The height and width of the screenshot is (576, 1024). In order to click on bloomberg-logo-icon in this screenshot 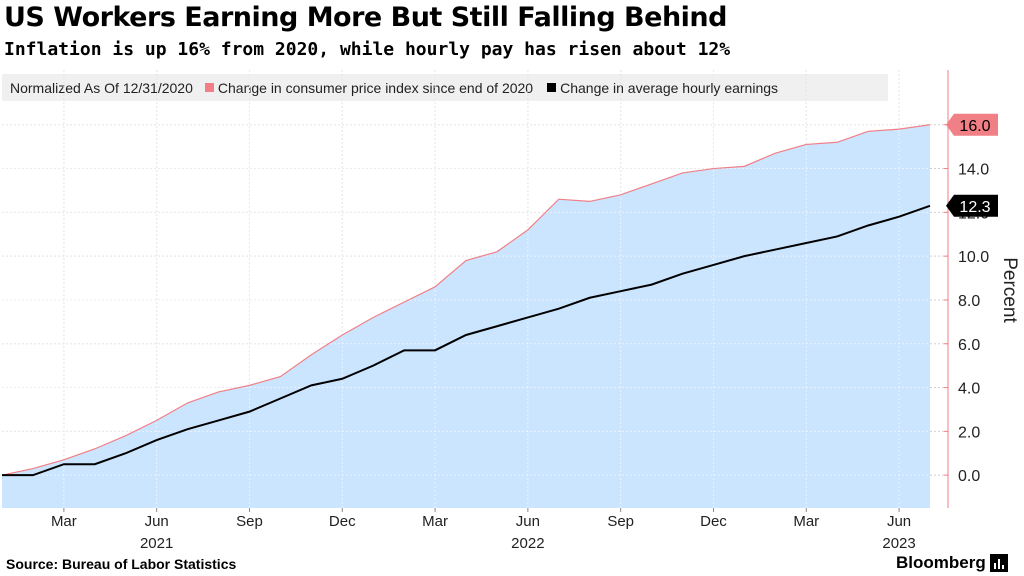, I will do `click(998, 563)`.